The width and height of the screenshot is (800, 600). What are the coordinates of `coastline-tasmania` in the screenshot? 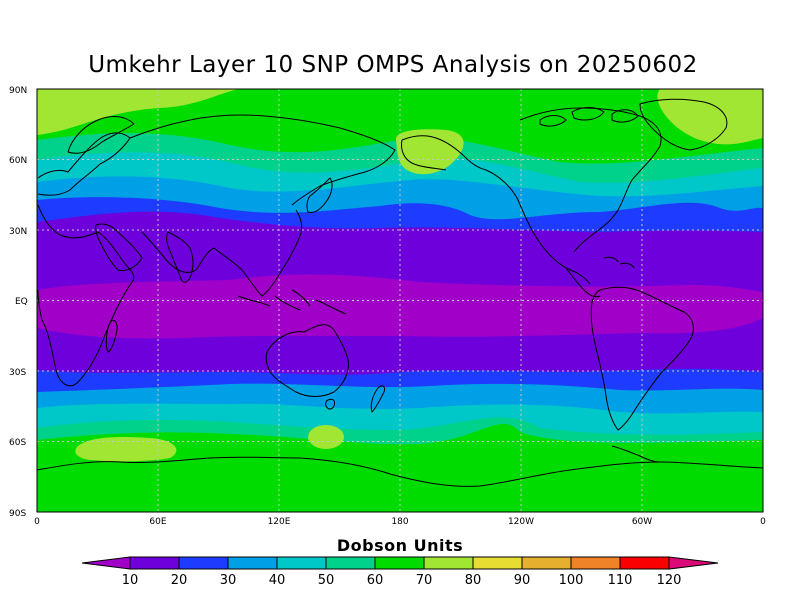 It's located at (330, 404).